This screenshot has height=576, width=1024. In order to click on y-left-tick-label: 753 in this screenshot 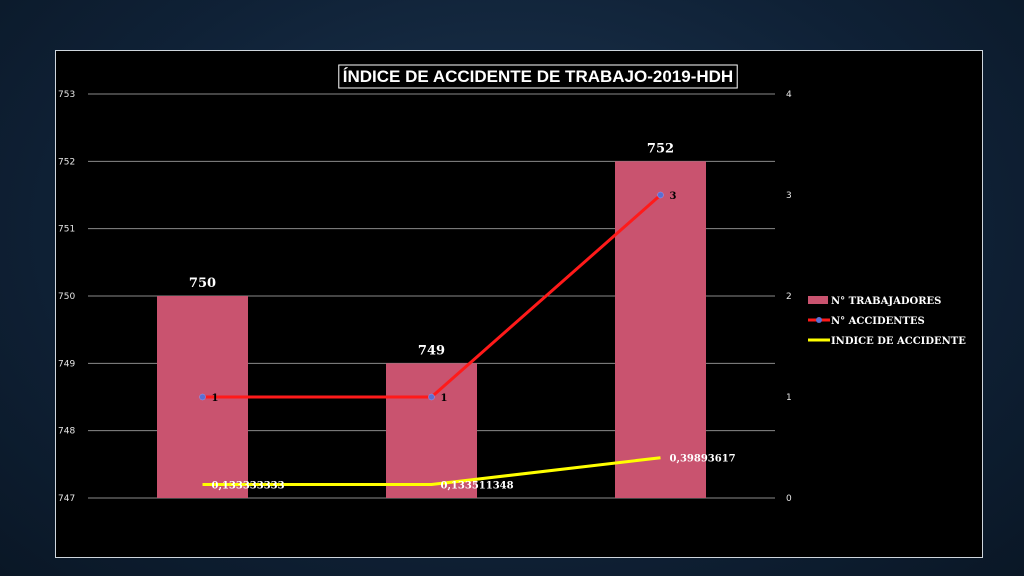, I will do `click(66, 95)`.